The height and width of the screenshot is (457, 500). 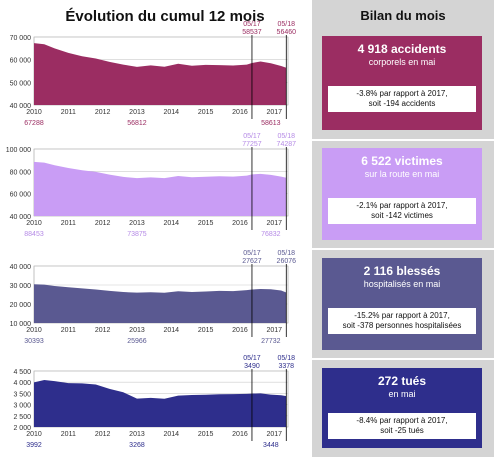 What do you see at coordinates (287, 261) in the screenshot?
I see `chart-marker-value: 26076` at bounding box center [287, 261].